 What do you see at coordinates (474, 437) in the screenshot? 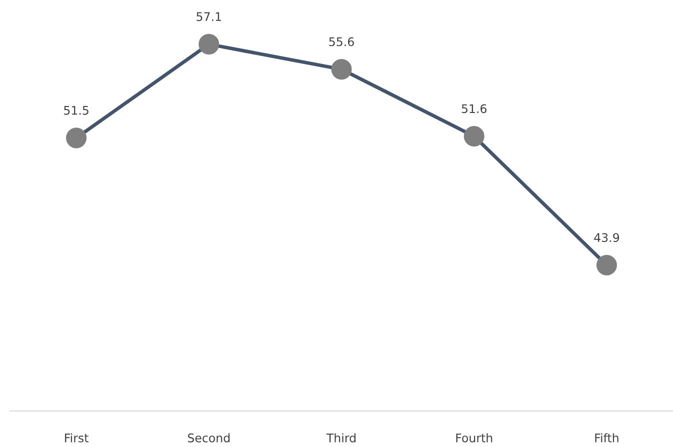
I see `x-tick-label: Fourth` at bounding box center [474, 437].